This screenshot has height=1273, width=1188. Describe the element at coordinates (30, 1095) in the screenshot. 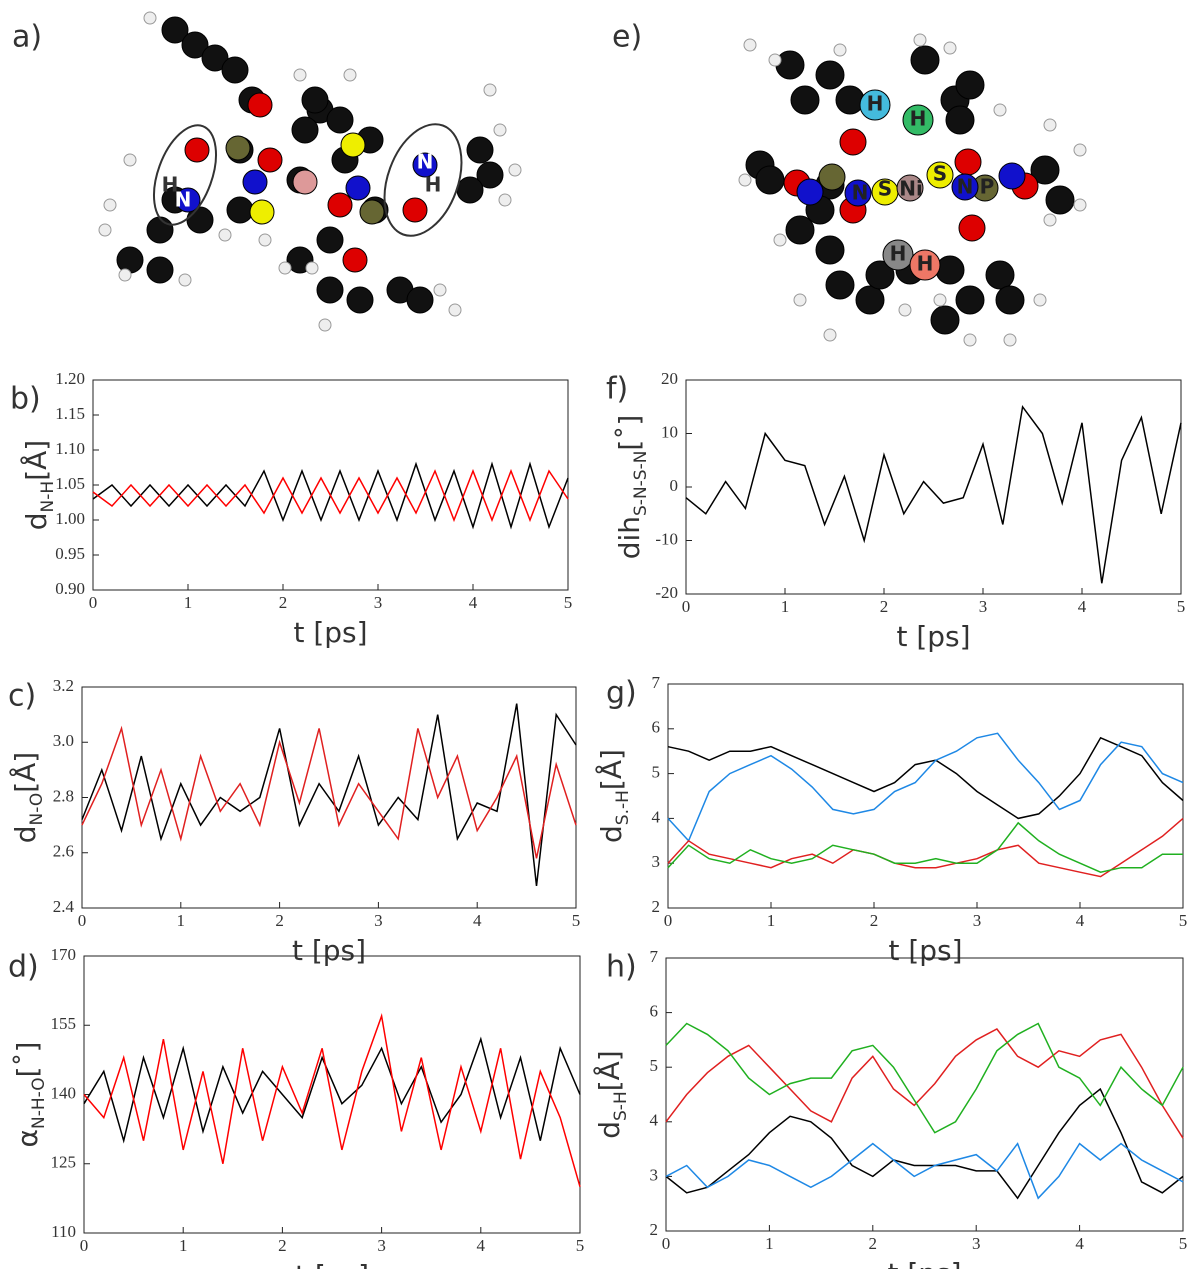

I see `y-axis-label: αN-H-O[˚]` at that location.